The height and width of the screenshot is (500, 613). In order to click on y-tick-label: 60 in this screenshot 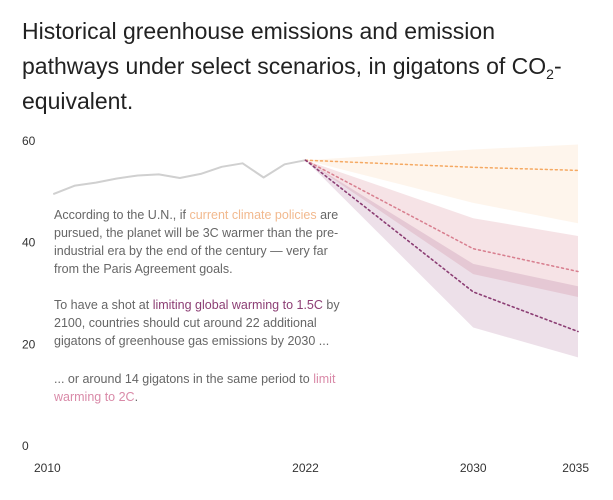, I will do `click(29, 141)`.